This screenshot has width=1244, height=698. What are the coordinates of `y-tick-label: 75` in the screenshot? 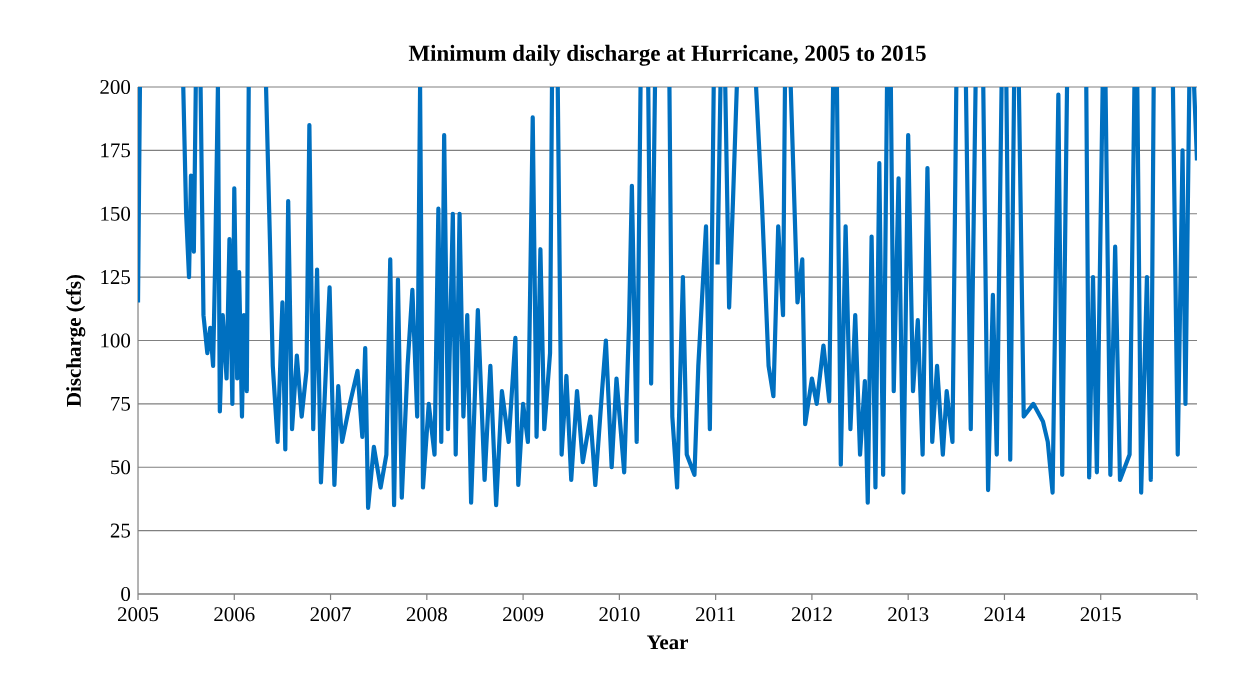 It's located at (121, 403).